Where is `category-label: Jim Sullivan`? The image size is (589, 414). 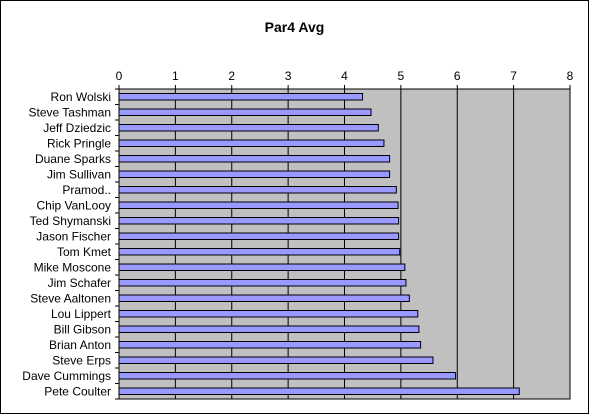
category-label: Jim Sullivan is located at coordinates (79, 174).